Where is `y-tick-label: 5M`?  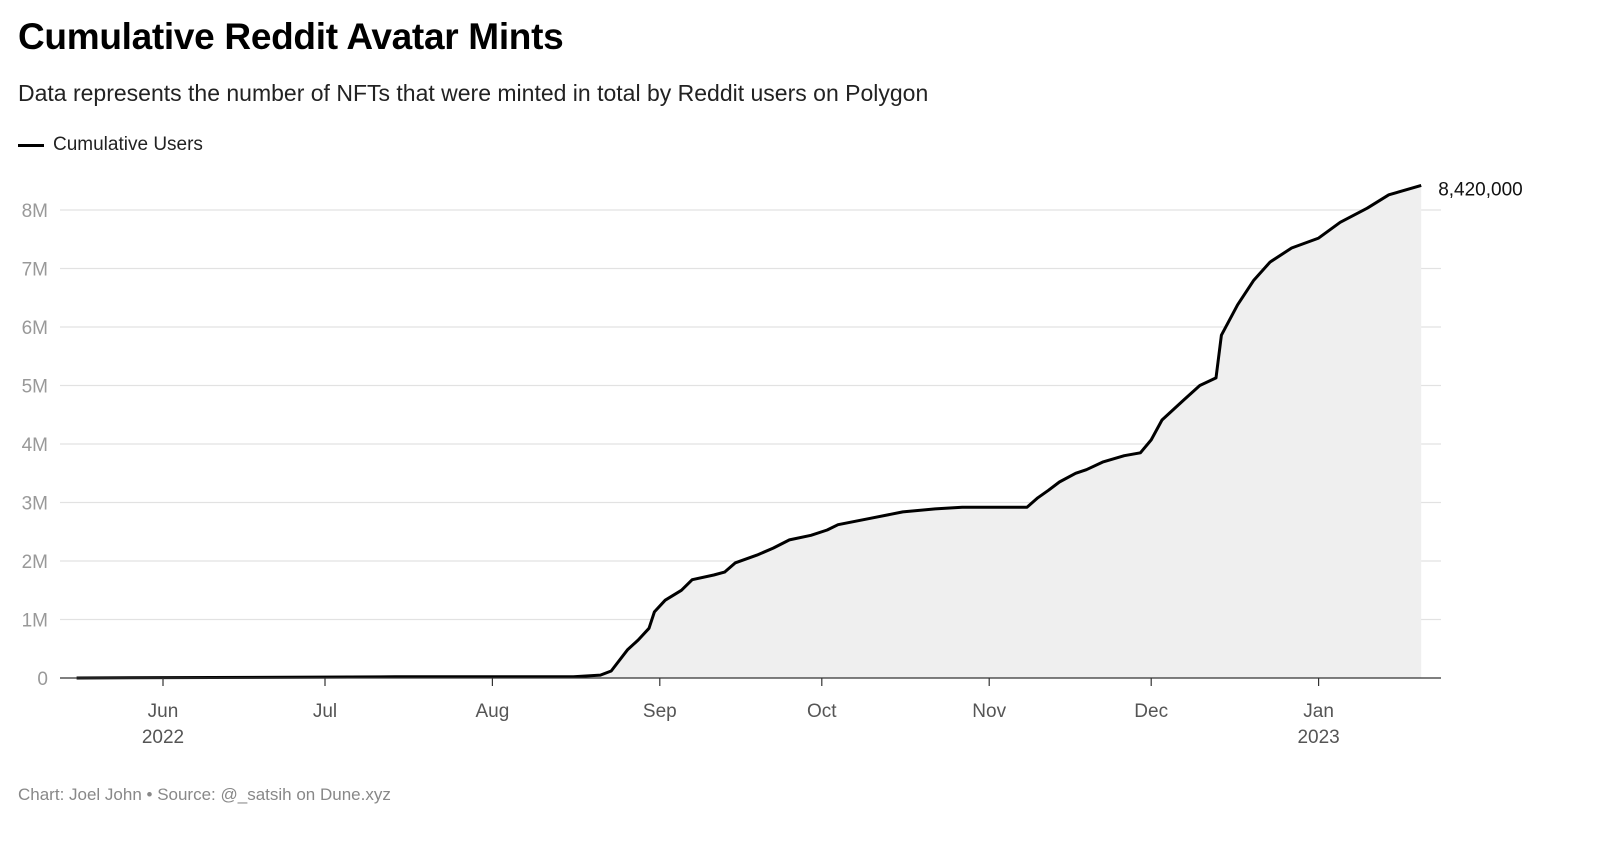 y-tick-label: 5M is located at coordinates (35, 387).